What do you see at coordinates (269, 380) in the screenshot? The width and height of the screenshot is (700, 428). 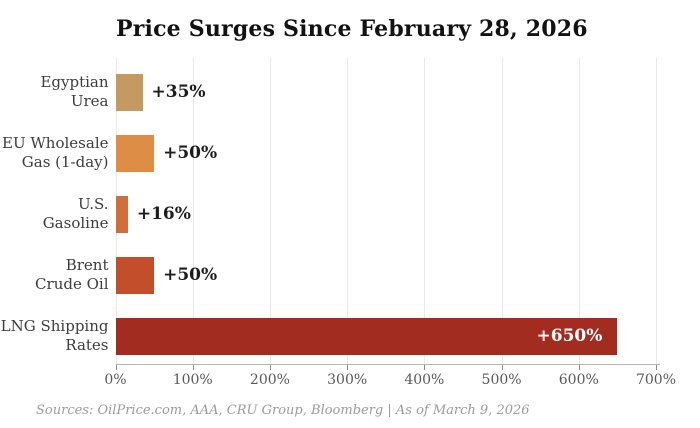 I see `x-tick-label: 200%` at bounding box center [269, 380].